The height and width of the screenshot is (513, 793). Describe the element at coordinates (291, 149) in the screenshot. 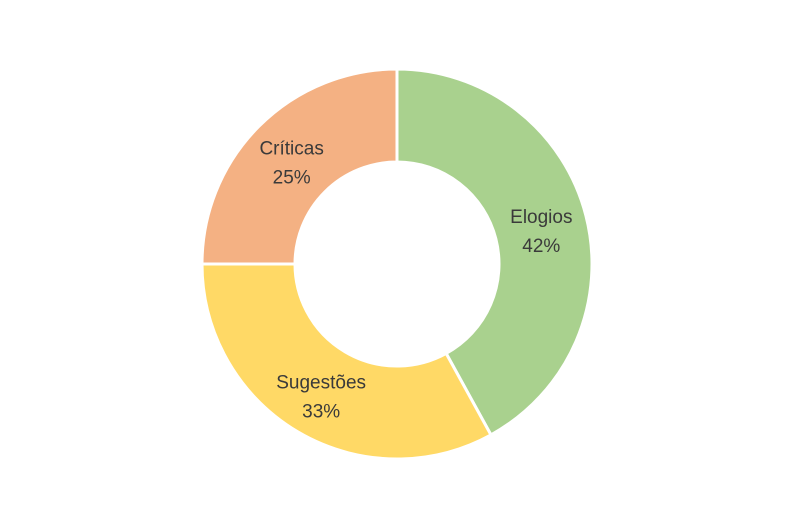

I see `slice-label-criticas: Críticas` at that location.